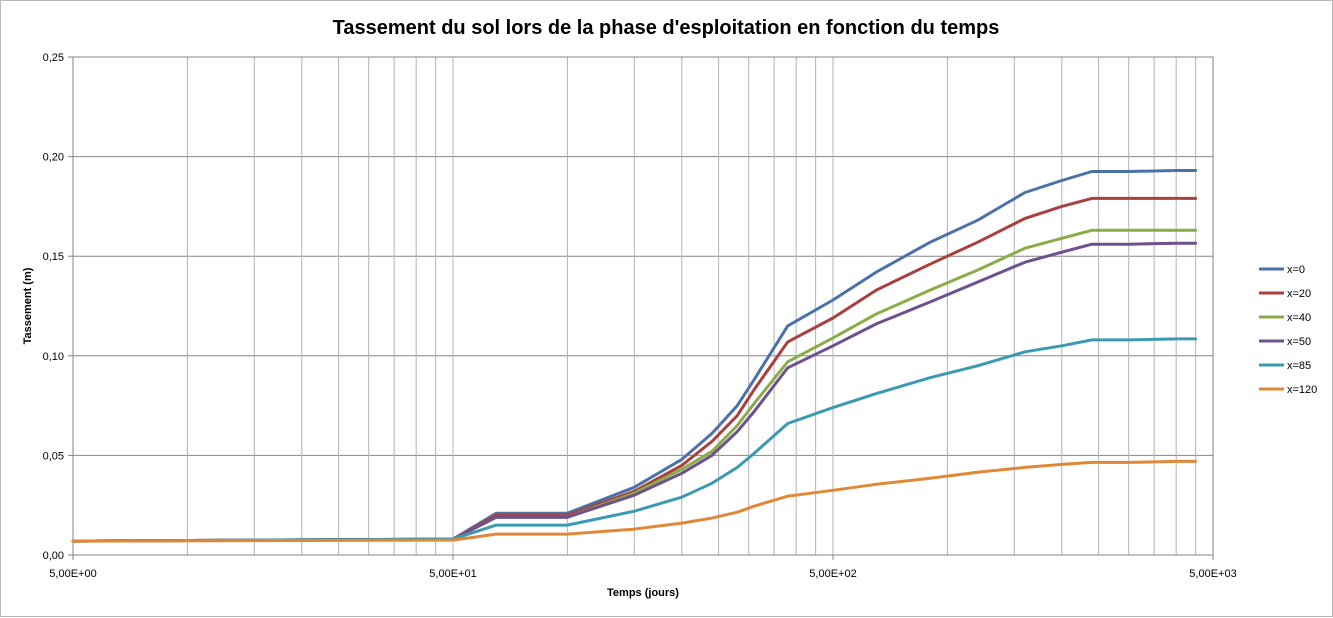 This screenshot has height=618, width=1333. I want to click on y-axis-ticks: 0,00 0,05 0,10 0,15 0,20 0,25, so click(58, 307).